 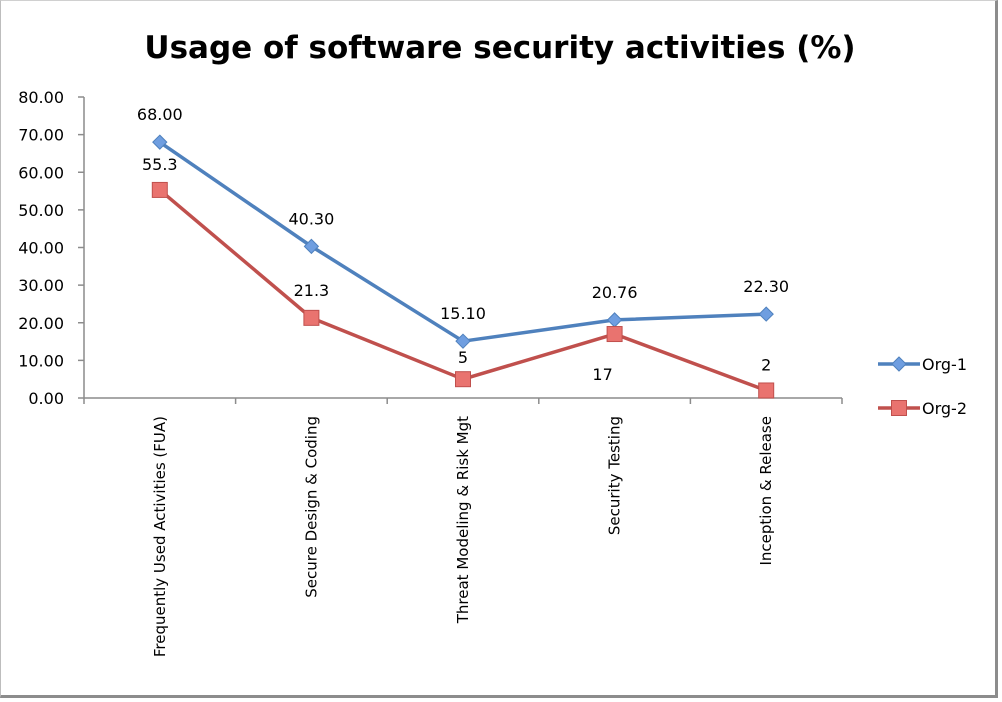 I want to click on y-tick-label: 60.00, so click(x=41, y=172).